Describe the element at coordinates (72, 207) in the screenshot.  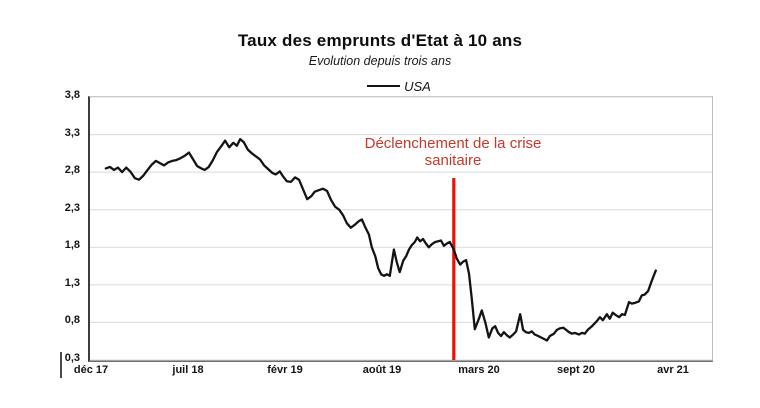
I see `y-tick-label: 2,3` at that location.